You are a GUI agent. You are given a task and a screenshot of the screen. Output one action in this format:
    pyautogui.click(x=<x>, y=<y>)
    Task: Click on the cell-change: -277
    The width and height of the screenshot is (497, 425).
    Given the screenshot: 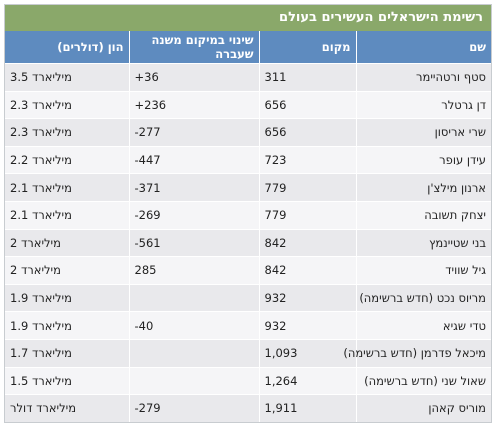 What is the action you would take?
    pyautogui.click(x=193, y=132)
    